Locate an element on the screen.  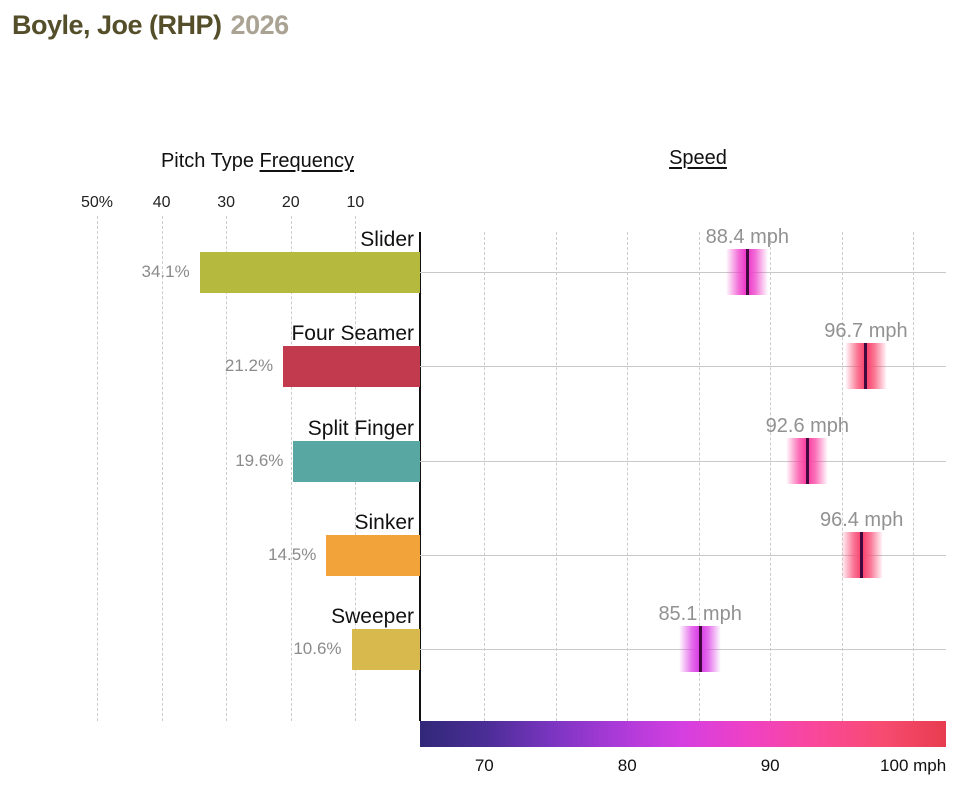
speed-value-label: 96.7 mph is located at coordinates (866, 331).